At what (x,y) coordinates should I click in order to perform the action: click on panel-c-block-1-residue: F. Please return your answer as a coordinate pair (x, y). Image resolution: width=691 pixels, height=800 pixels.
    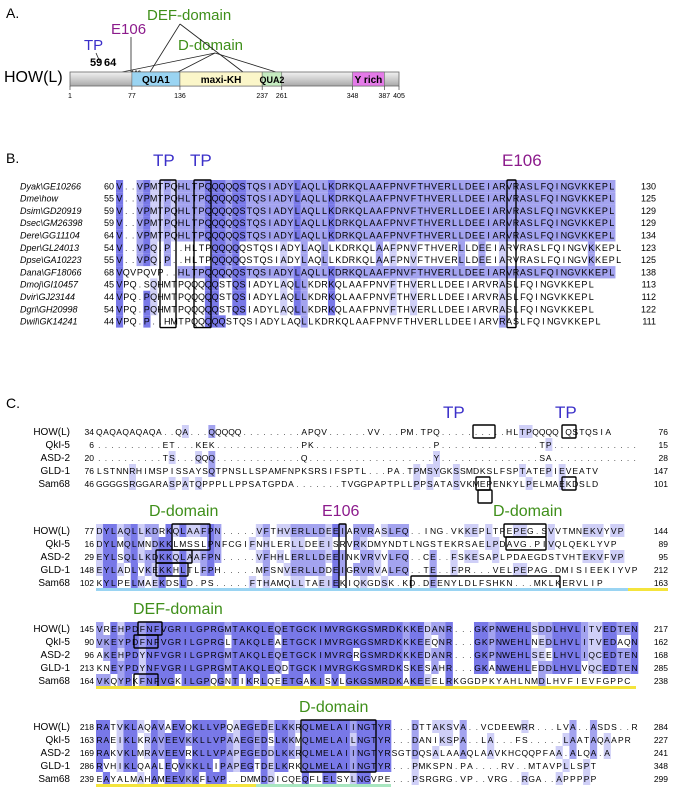
    Looking at the image, I should click on (252, 544).